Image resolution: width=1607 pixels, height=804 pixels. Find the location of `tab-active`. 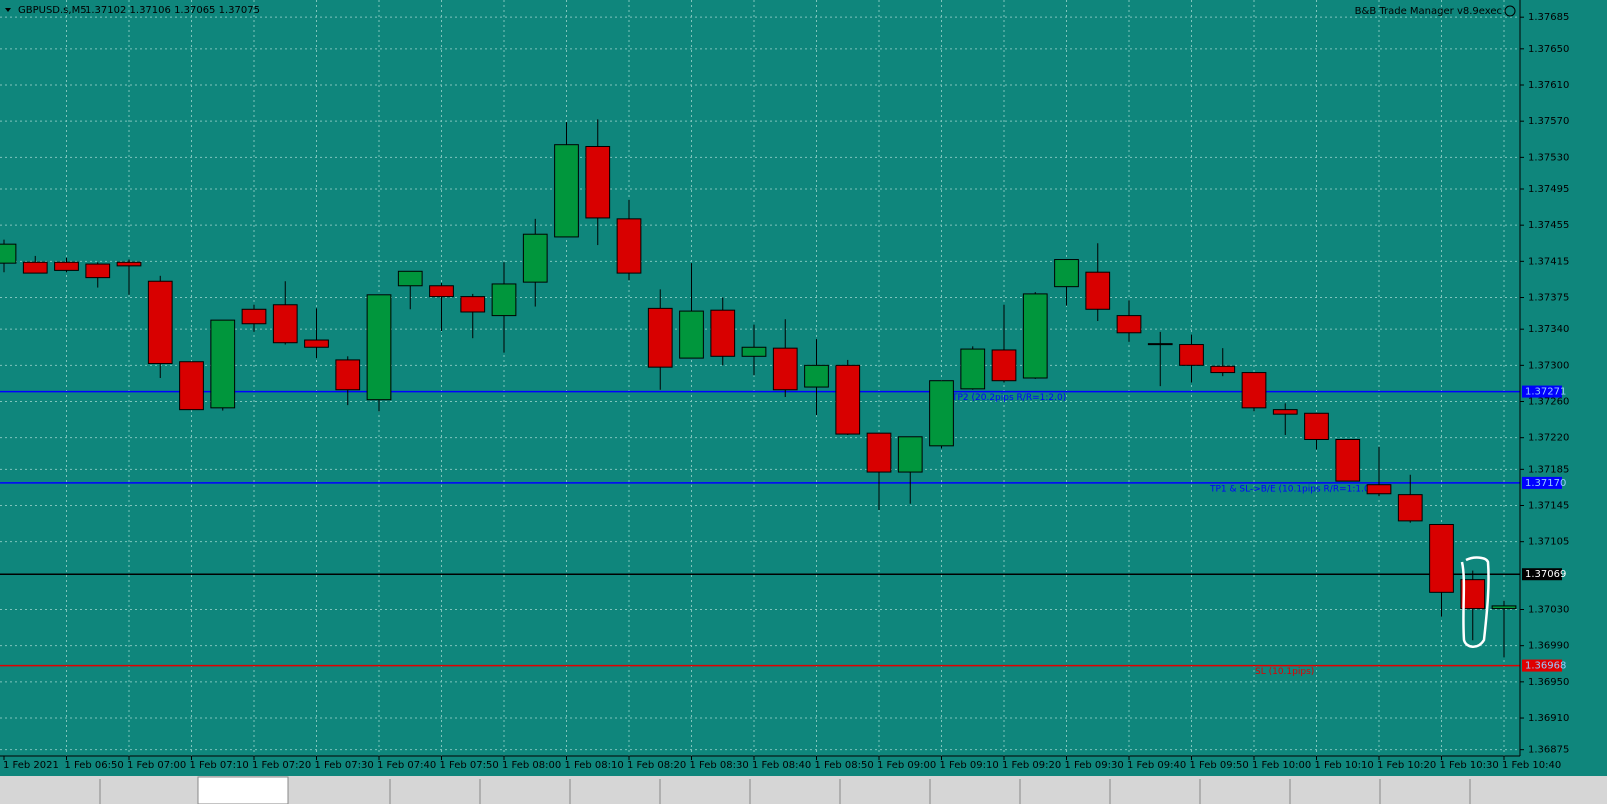

tab-active is located at coordinates (243, 790).